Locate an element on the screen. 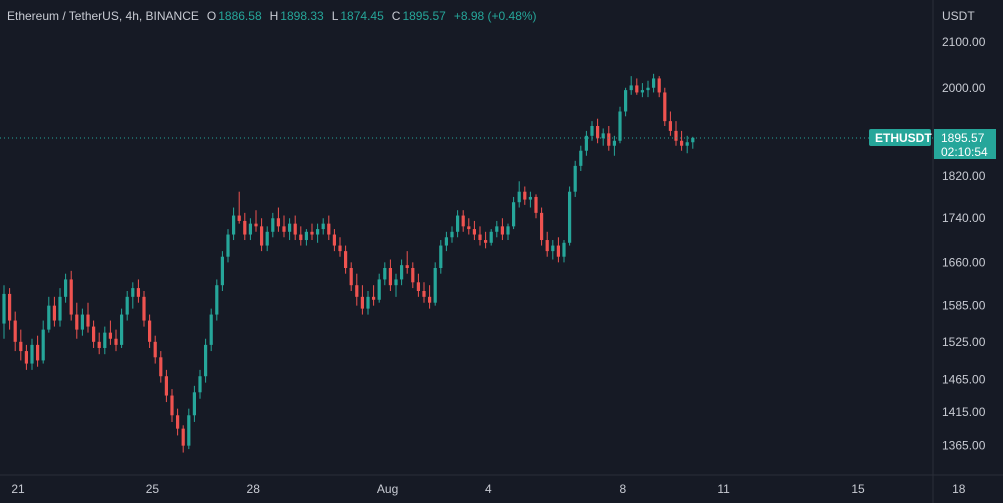 The width and height of the screenshot is (1003, 503). symbol-name: Ethereum / TetherUS is located at coordinates (63, 16).